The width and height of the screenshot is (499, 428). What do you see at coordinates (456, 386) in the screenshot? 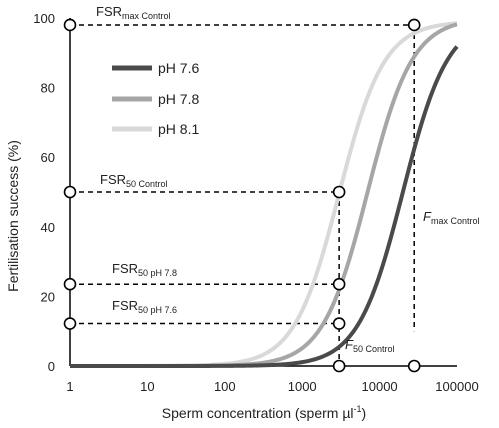
I see `x-tick-label: 100000` at bounding box center [456, 386].